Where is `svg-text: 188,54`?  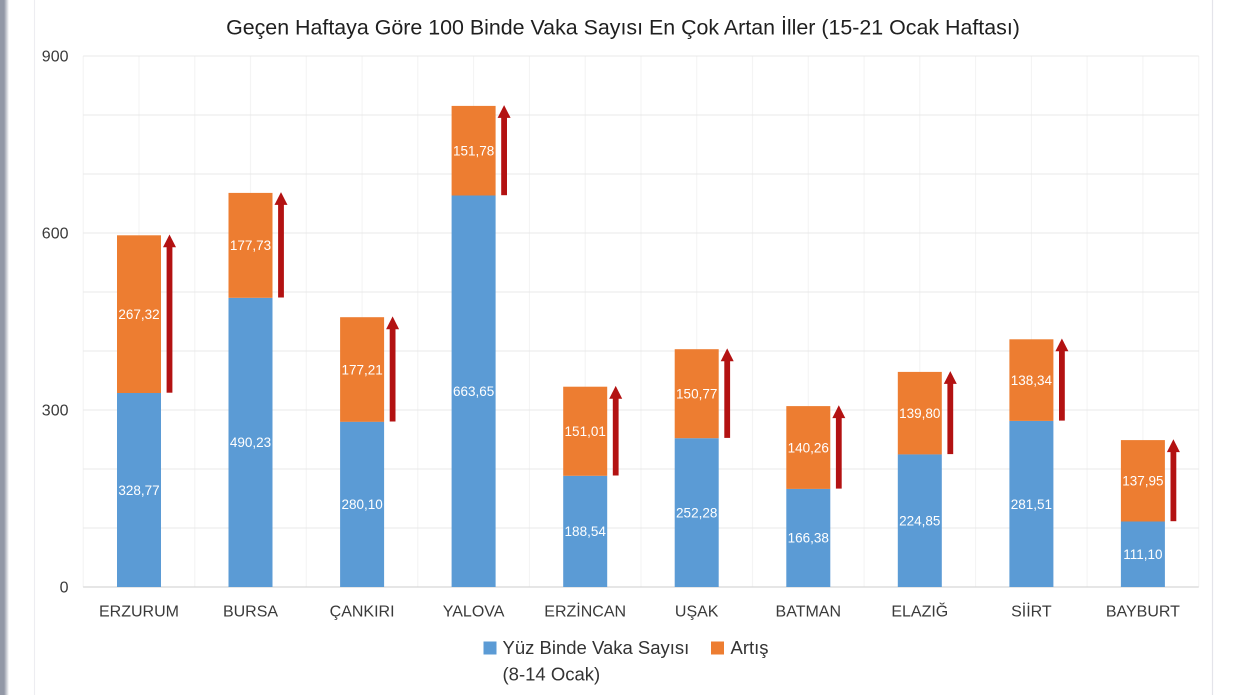
svg-text: 188,54 is located at coordinates (586, 531).